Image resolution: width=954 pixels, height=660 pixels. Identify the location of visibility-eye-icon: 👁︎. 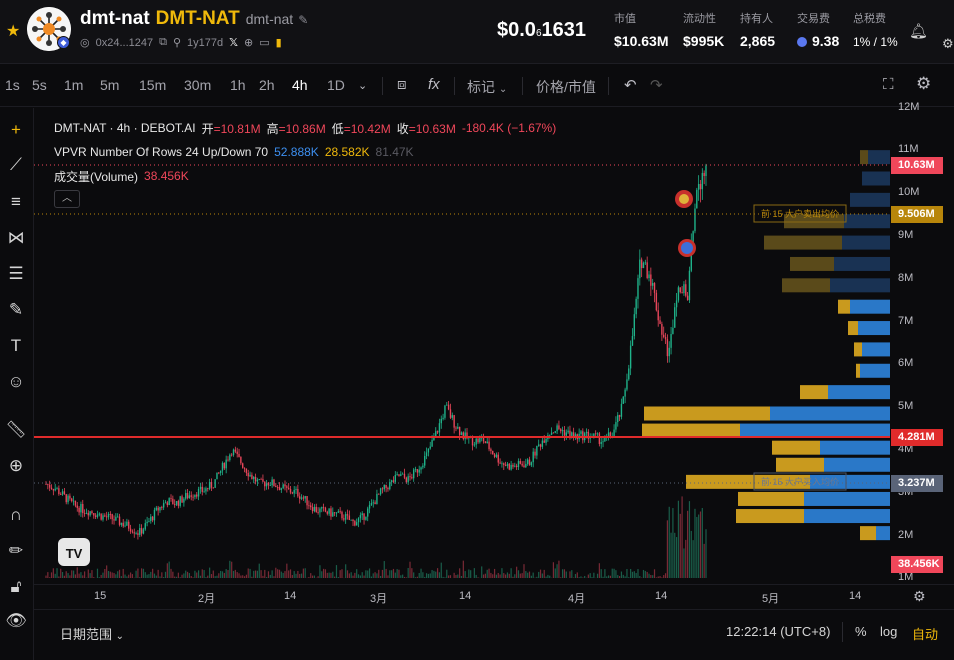
(16, 620).